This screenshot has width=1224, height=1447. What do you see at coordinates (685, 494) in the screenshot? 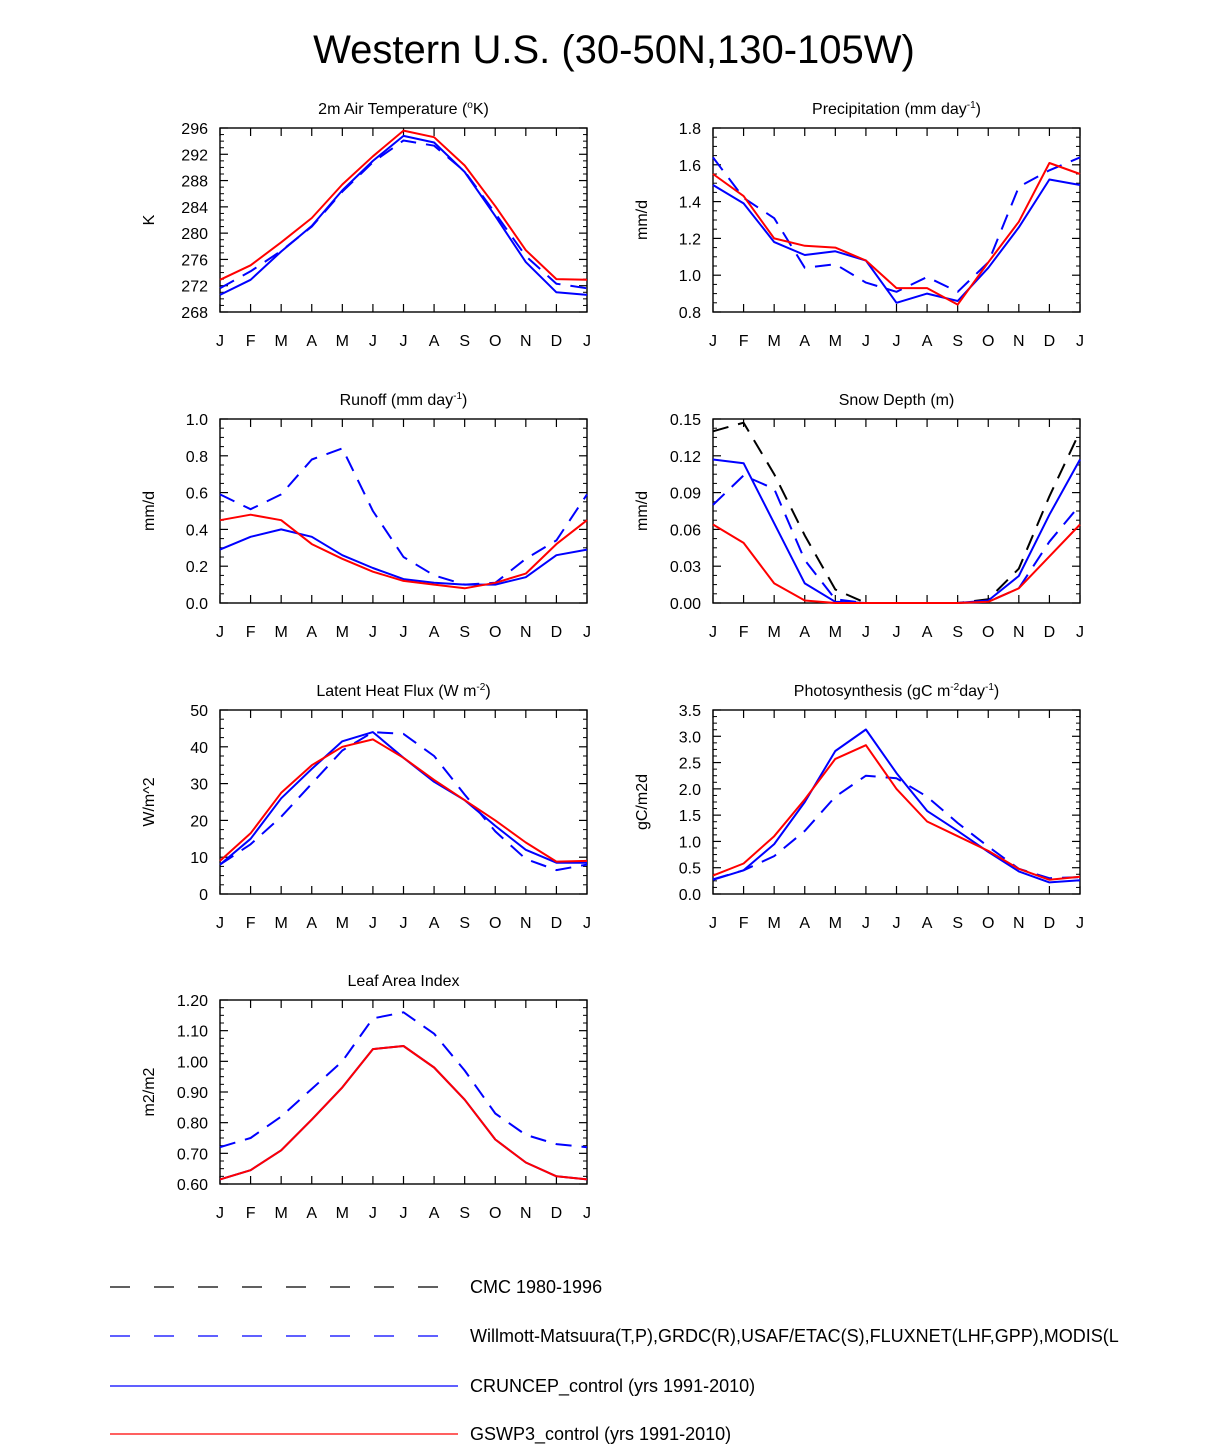
I see `y-tick-label: 0.09` at bounding box center [685, 494].